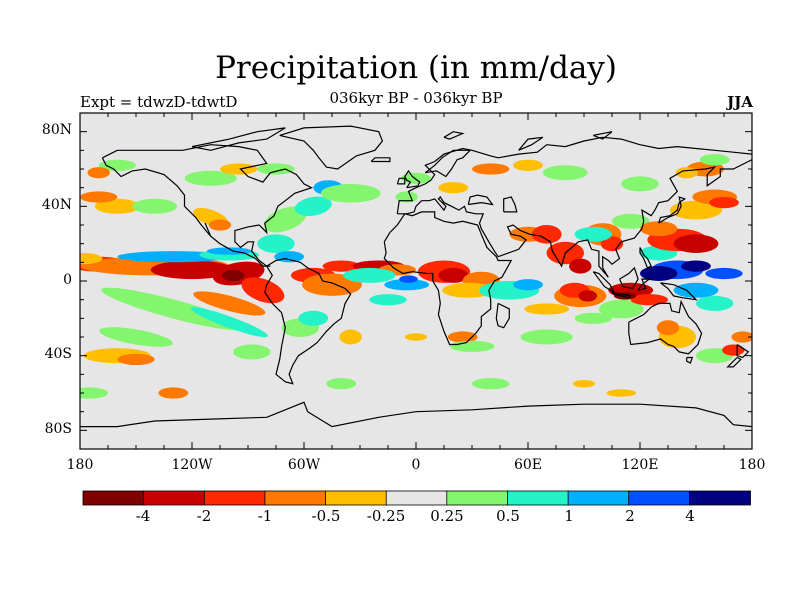 The width and height of the screenshot is (800, 600). I want to click on colorbar-label: -2, so click(204, 516).